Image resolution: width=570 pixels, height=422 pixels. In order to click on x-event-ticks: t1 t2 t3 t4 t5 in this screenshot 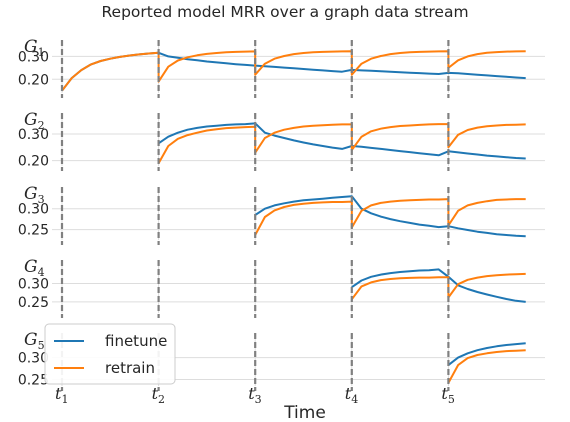, I will do `click(255, 395)`.